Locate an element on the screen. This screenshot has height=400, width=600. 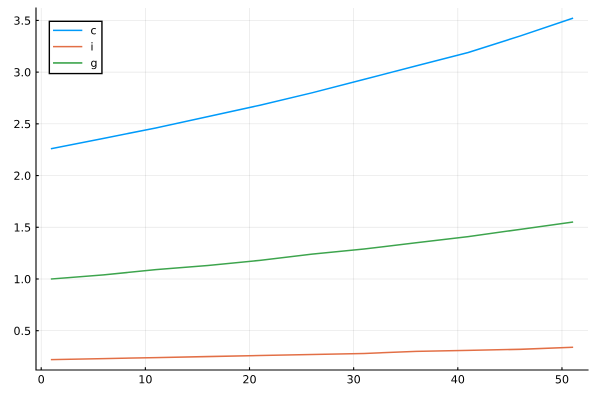
y-tick-label: 3.5 is located at coordinates (22, 20).